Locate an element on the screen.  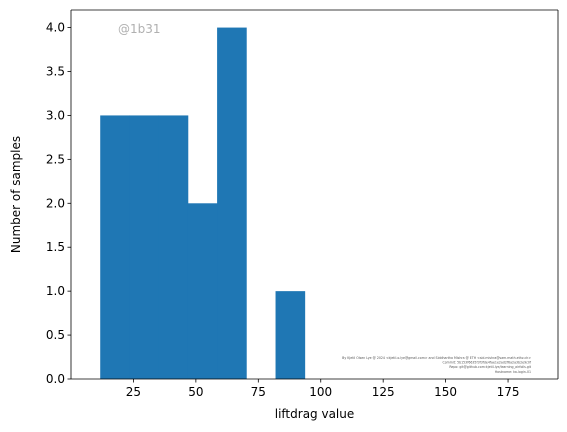
y-tick-label: 2.5 is located at coordinates (55, 159).